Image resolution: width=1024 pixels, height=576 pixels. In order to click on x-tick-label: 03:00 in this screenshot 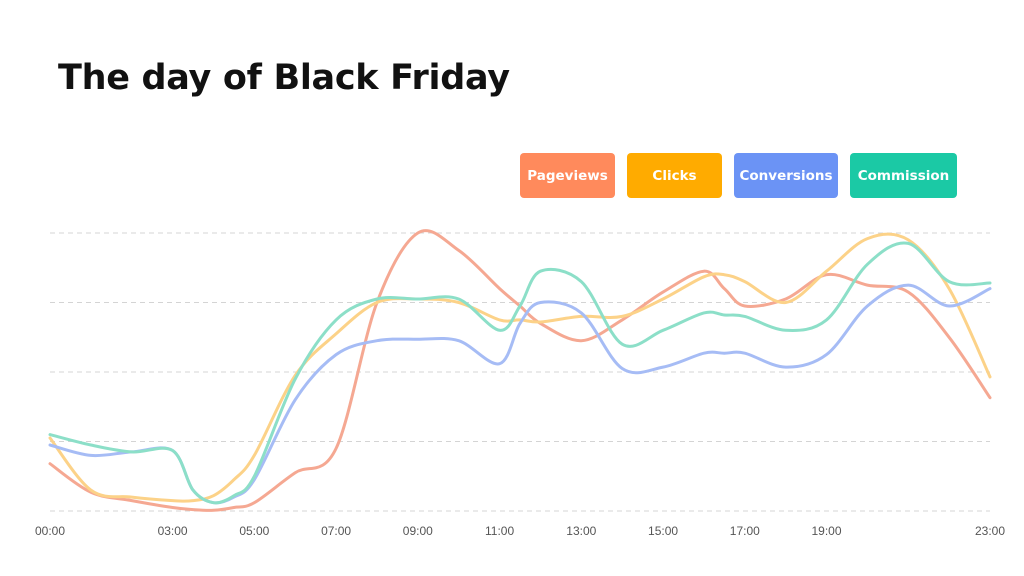, I will do `click(173, 531)`.